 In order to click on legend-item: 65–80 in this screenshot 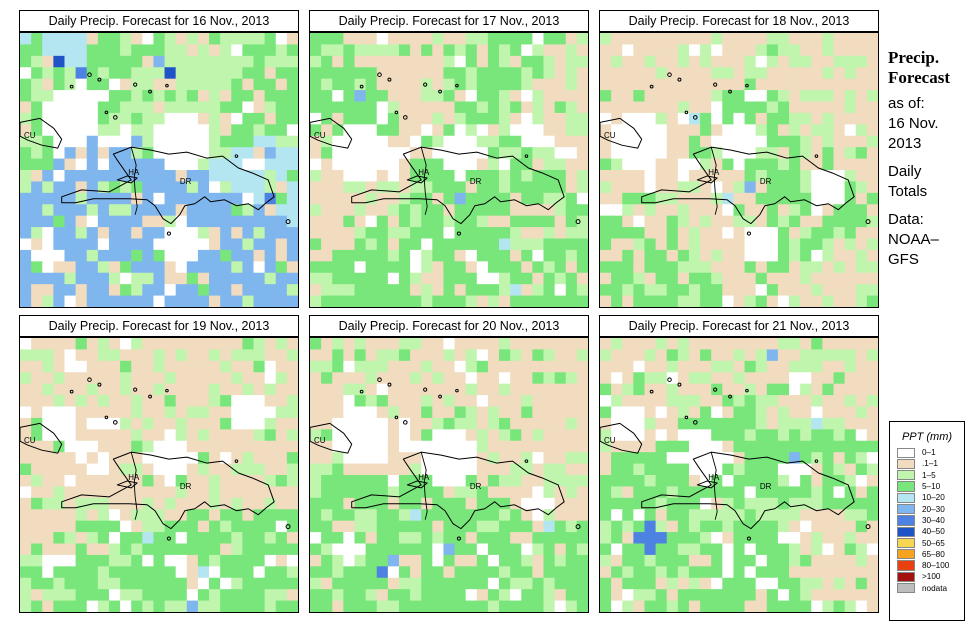, I will do `click(930, 554)`.